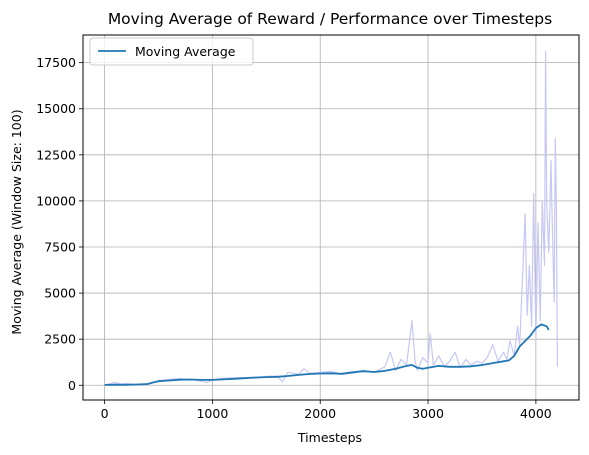 Image resolution: width=589 pixels, height=455 pixels. I want to click on legend-label-moving-average: Moving Average, so click(185, 51).